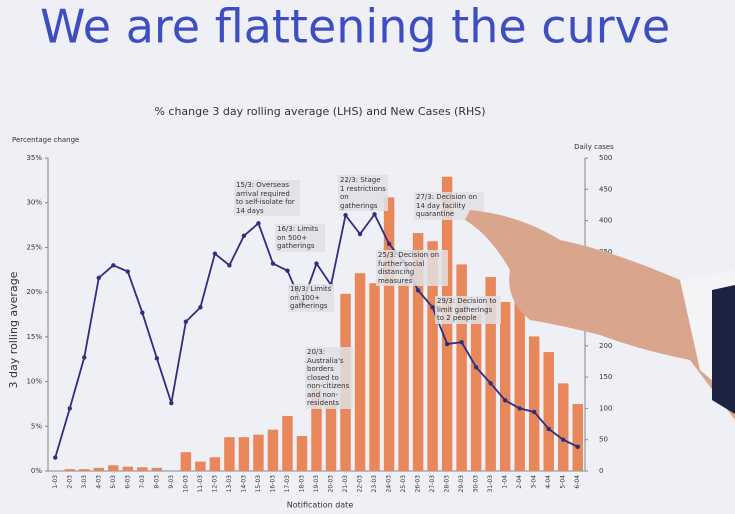  I want to click on x-tick-label: 4-04, so click(548, 482).